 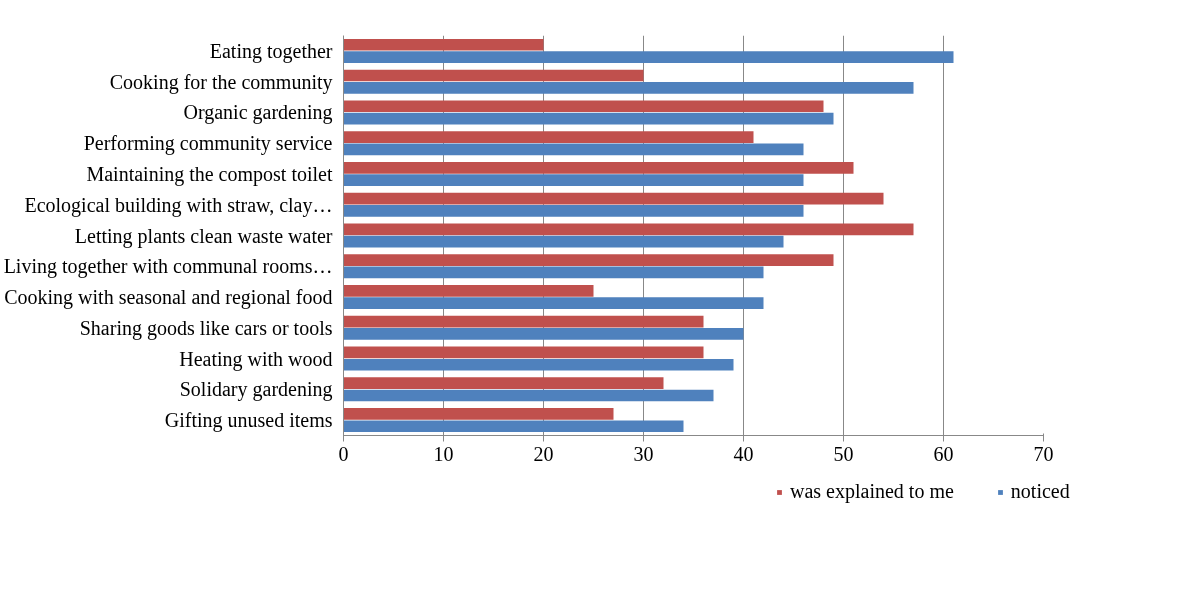 What do you see at coordinates (543, 453) in the screenshot?
I see `x-tick-label: 20` at bounding box center [543, 453].